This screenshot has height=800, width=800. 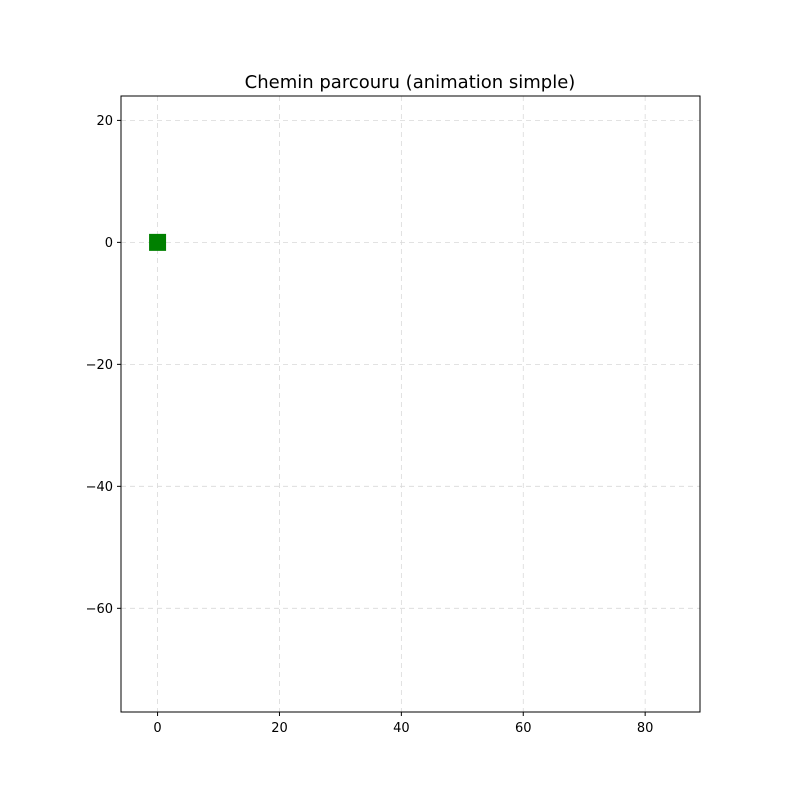 I want to click on y-tick-label: −60, so click(x=99, y=609).